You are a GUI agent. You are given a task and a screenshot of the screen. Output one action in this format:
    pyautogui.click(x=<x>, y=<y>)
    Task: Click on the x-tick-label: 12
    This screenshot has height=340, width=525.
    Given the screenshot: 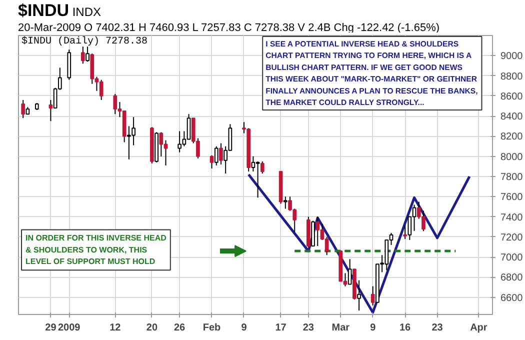 What is the action you would take?
    pyautogui.click(x=116, y=328)
    